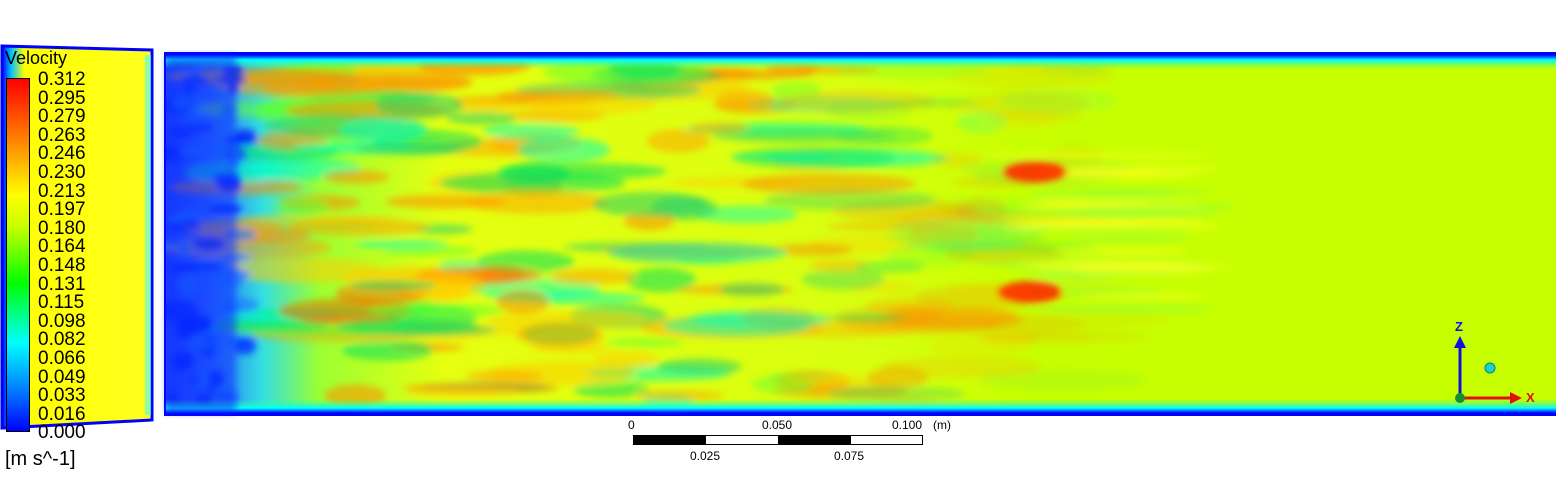  Describe the element at coordinates (62, 117) in the screenshot. I see `legend-tick-label: 0.279` at that location.